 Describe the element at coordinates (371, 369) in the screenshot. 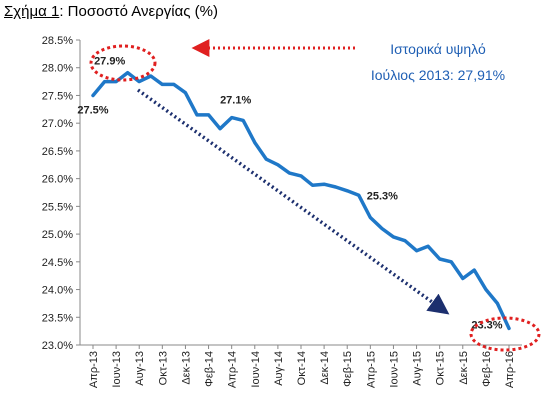

I see `x-tick-label: Απρ-15` at that location.